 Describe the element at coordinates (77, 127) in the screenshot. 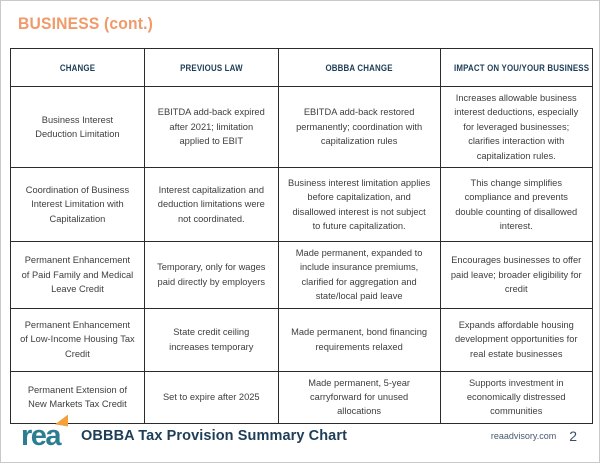

I see `cell-change: Business Interest Deduction Limitation` at that location.